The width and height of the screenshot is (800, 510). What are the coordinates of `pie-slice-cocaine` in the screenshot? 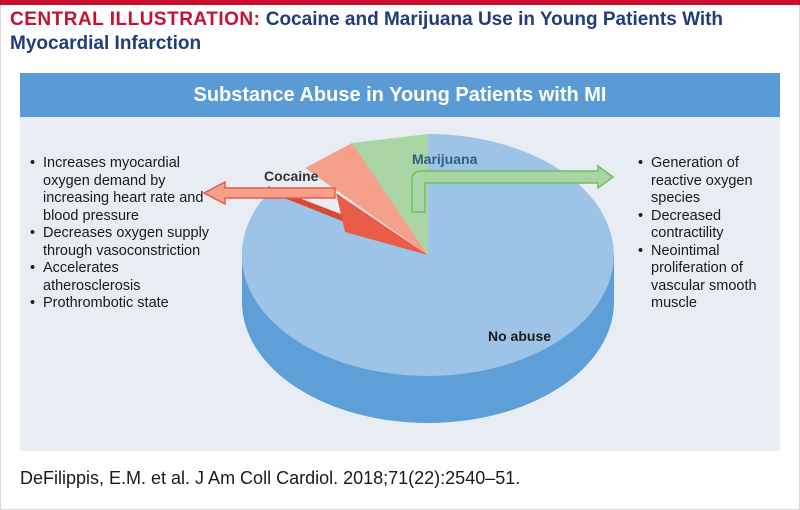 It's located at (366, 199).